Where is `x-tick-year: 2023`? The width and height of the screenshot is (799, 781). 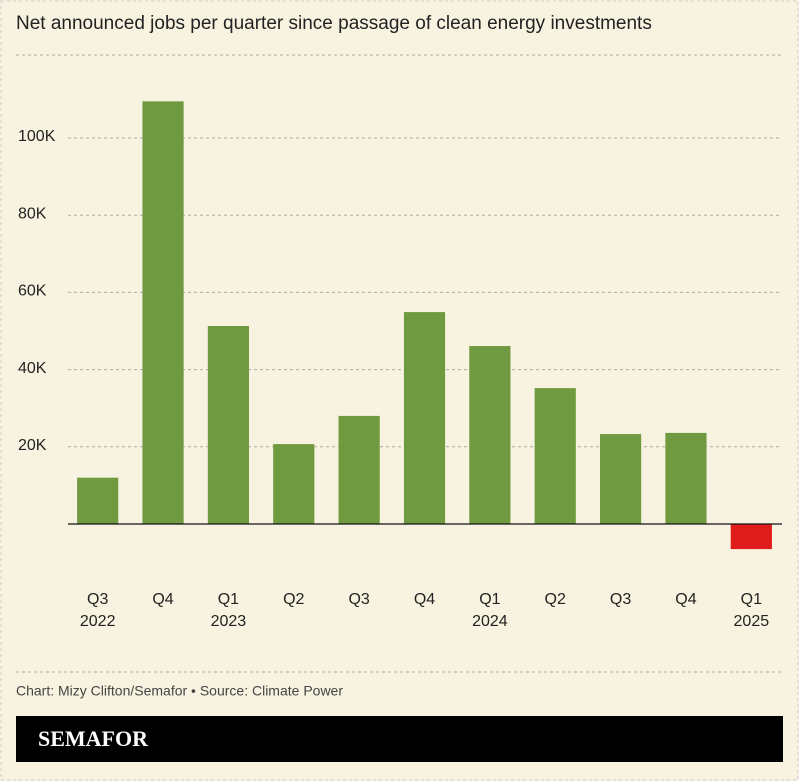 x-tick-year: 2023 is located at coordinates (229, 621).